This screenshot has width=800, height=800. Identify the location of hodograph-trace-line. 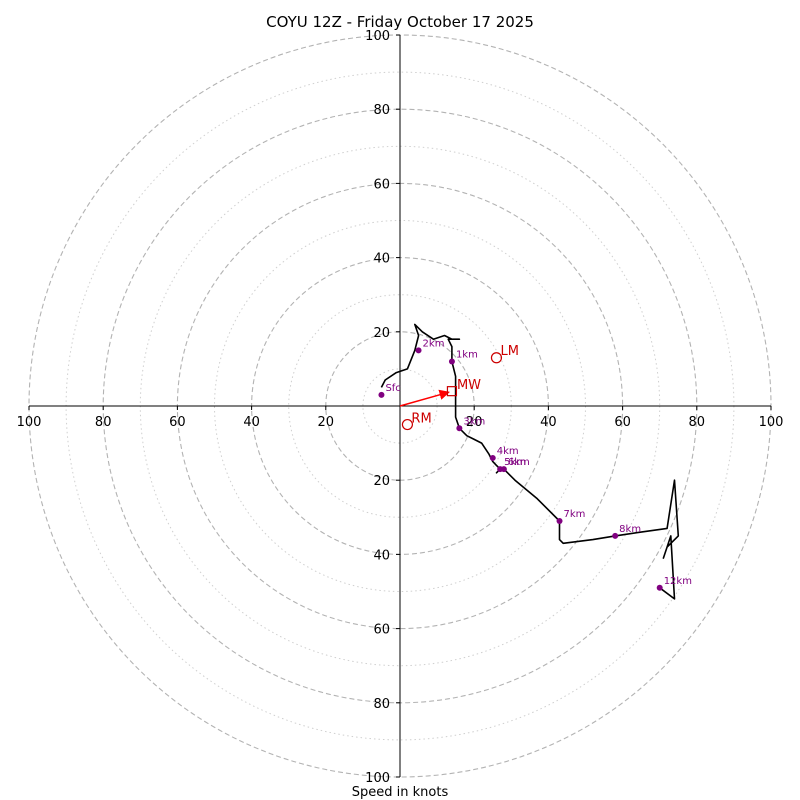
(530, 461).